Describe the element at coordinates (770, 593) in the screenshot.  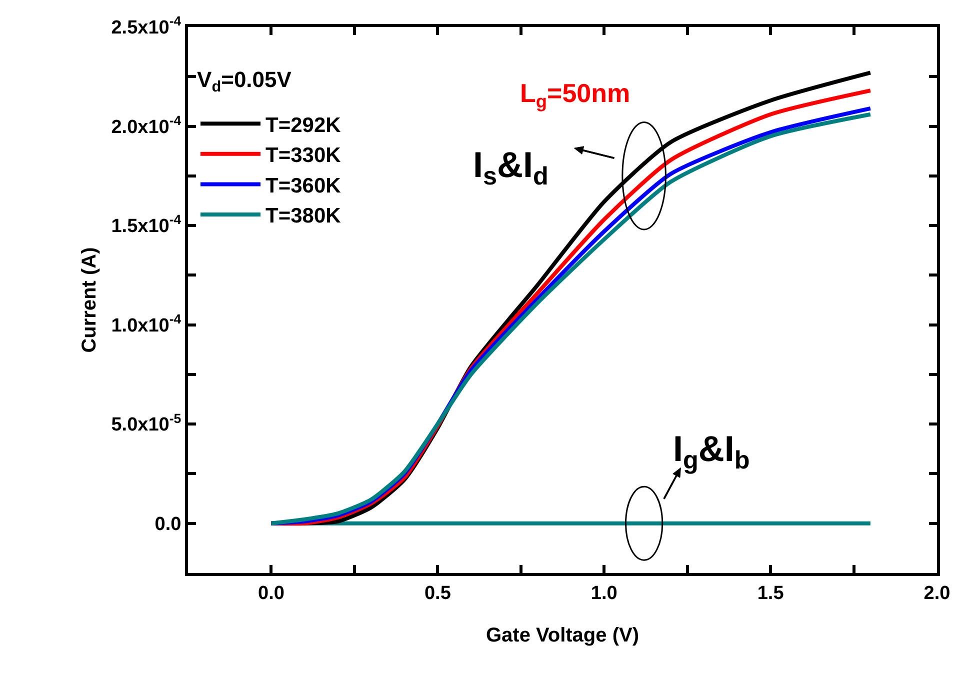
I see `x-tick-label: 1.5` at that location.